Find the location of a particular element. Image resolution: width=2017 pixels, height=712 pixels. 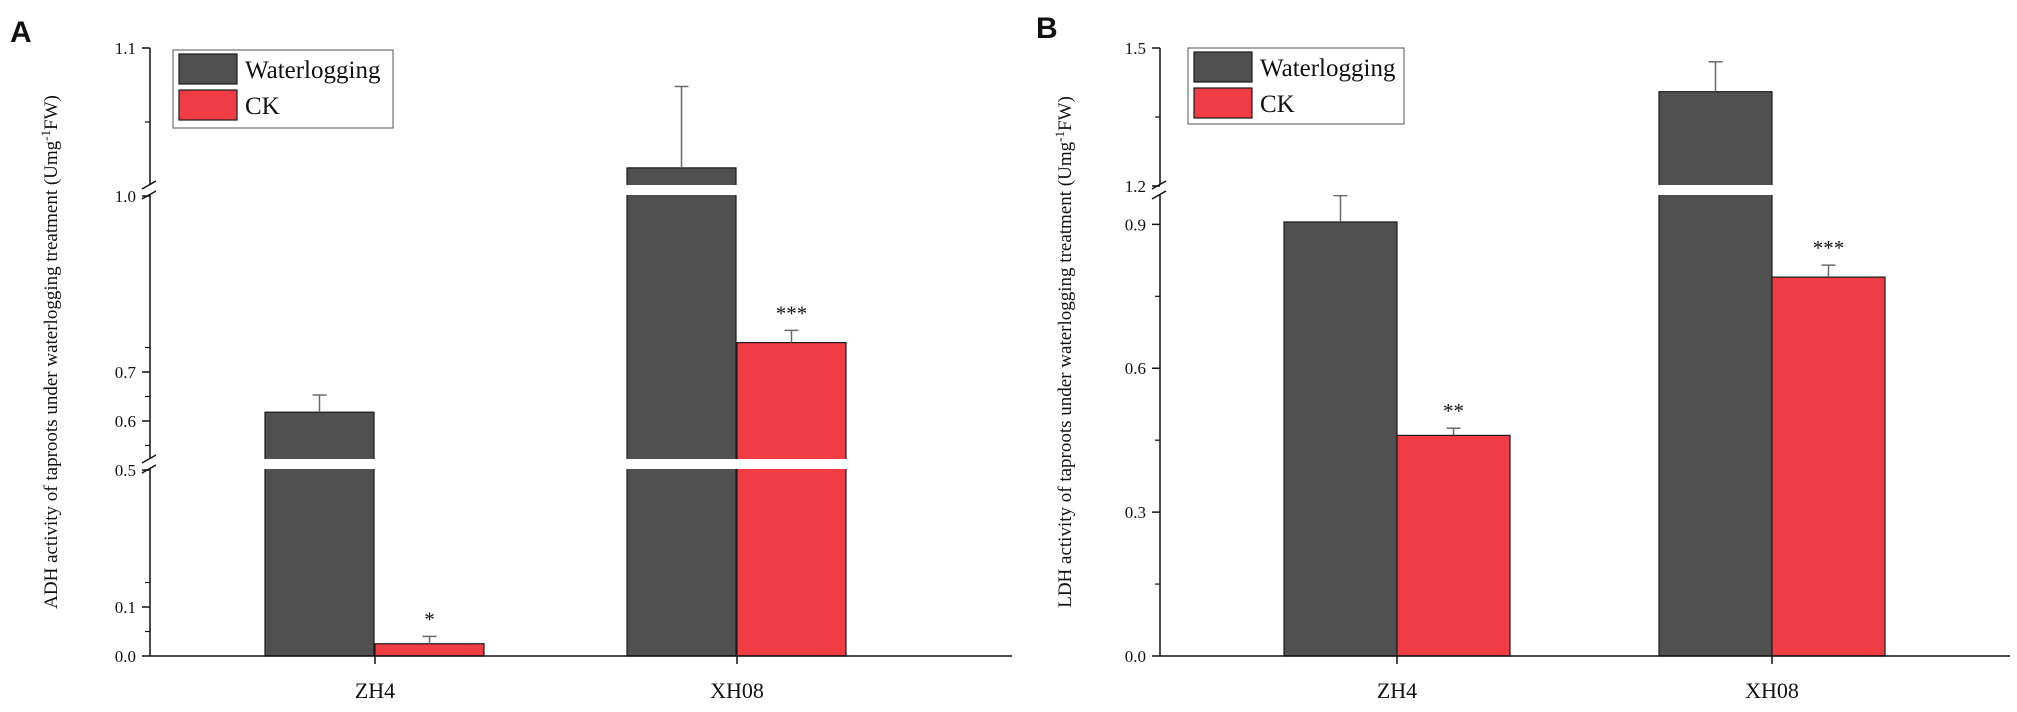

legend-swatch-b-ck is located at coordinates (1223, 103).